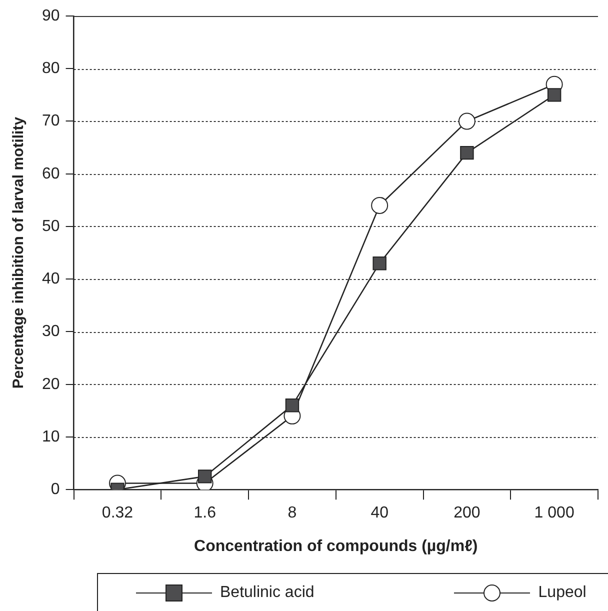 The height and width of the screenshot is (611, 608). What do you see at coordinates (51, 279) in the screenshot?
I see `y-tick-label: 40` at bounding box center [51, 279].